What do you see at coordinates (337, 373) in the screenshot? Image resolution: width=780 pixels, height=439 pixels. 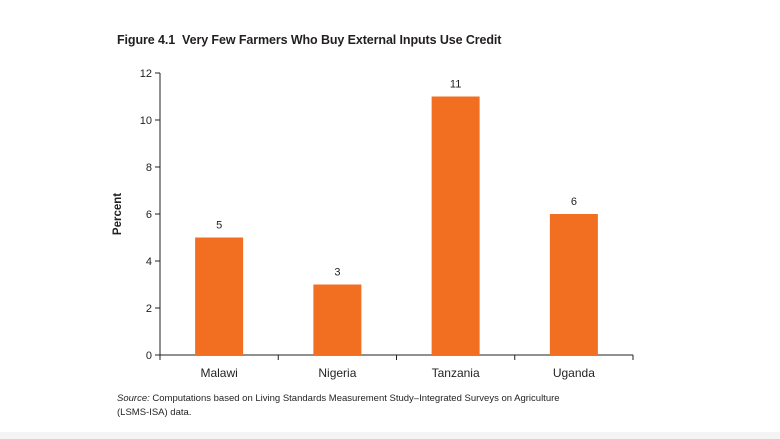 I see `x-tick-label: Nigeria` at bounding box center [337, 373].